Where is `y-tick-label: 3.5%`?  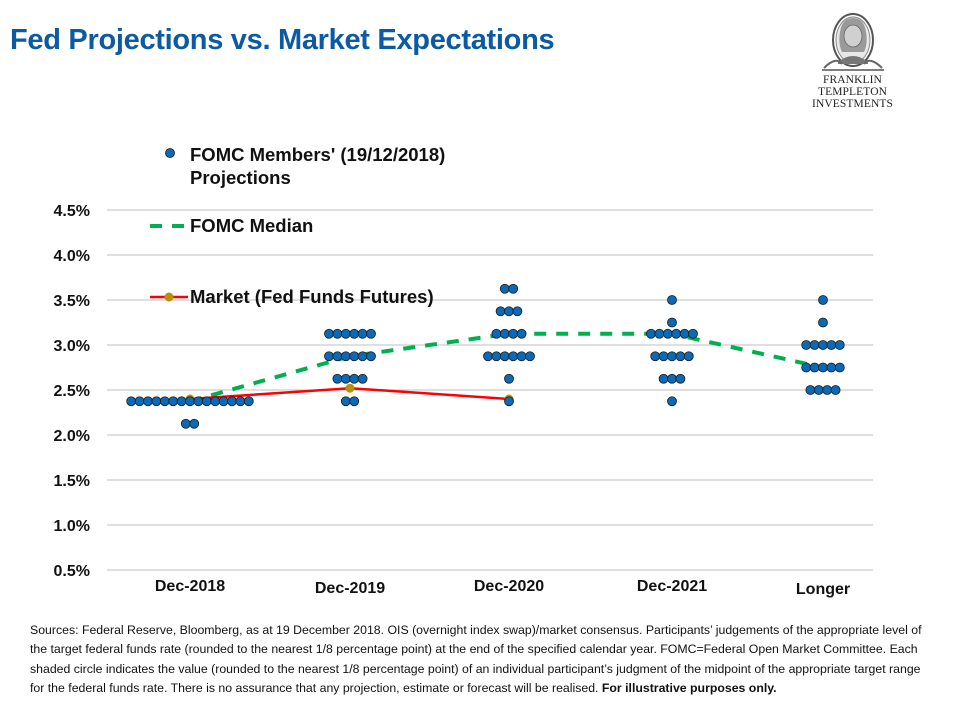 y-tick-label: 3.5% is located at coordinates (72, 301).